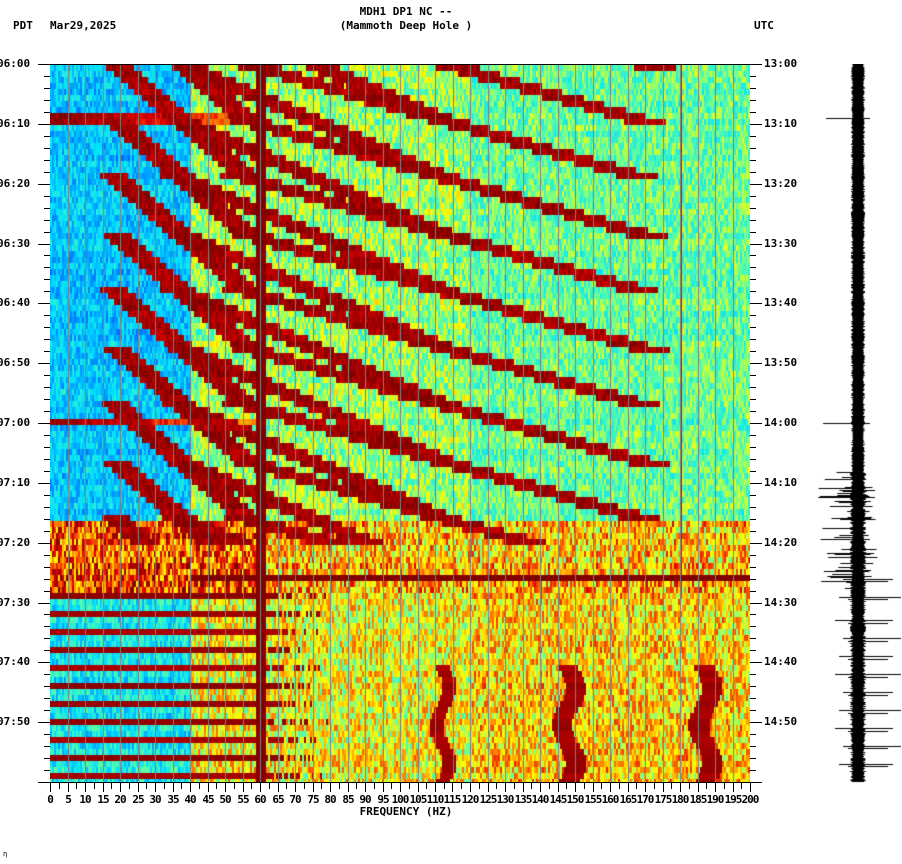  Describe the element at coordinates (764, 25) in the screenshot. I see `right-timezone-label: UTC` at that location.